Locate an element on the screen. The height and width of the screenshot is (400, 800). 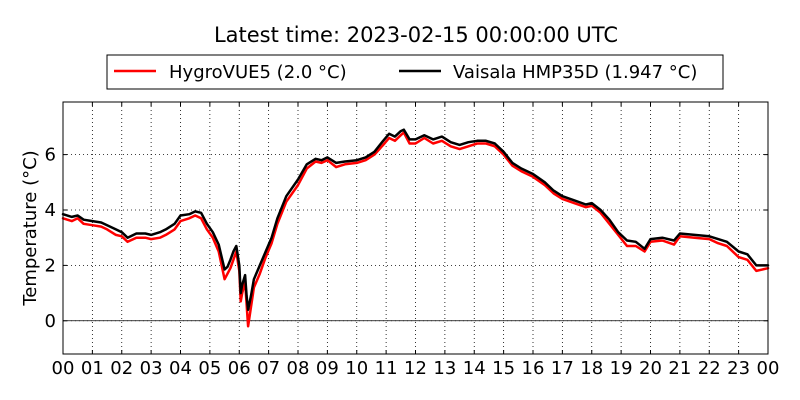
legend-label-vaisala: Vaisala HMP35D (1.947 °C) is located at coordinates (575, 72).